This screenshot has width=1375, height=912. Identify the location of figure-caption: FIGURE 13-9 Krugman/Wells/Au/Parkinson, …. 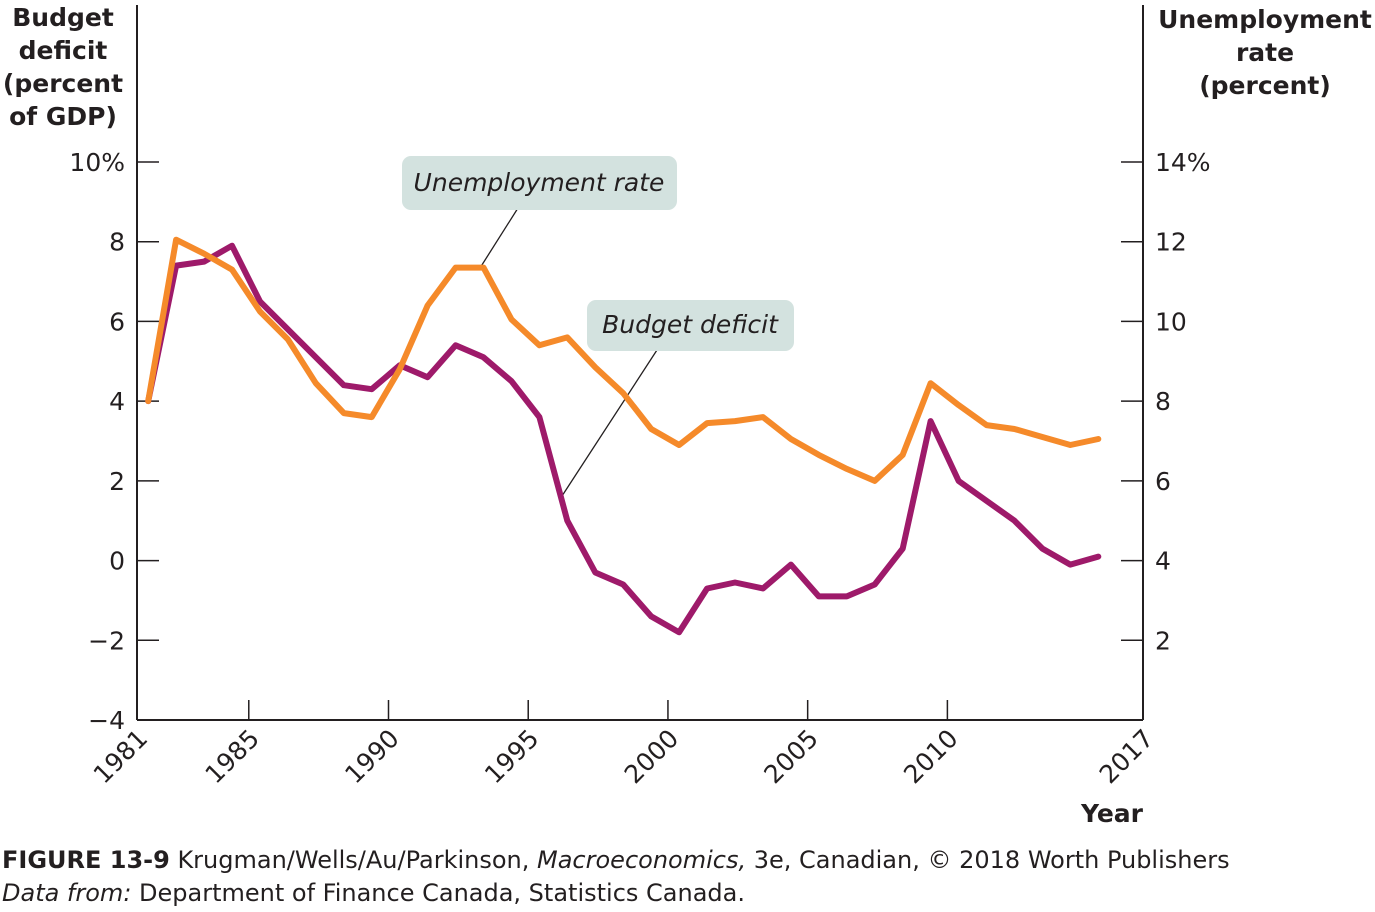
(616, 860).